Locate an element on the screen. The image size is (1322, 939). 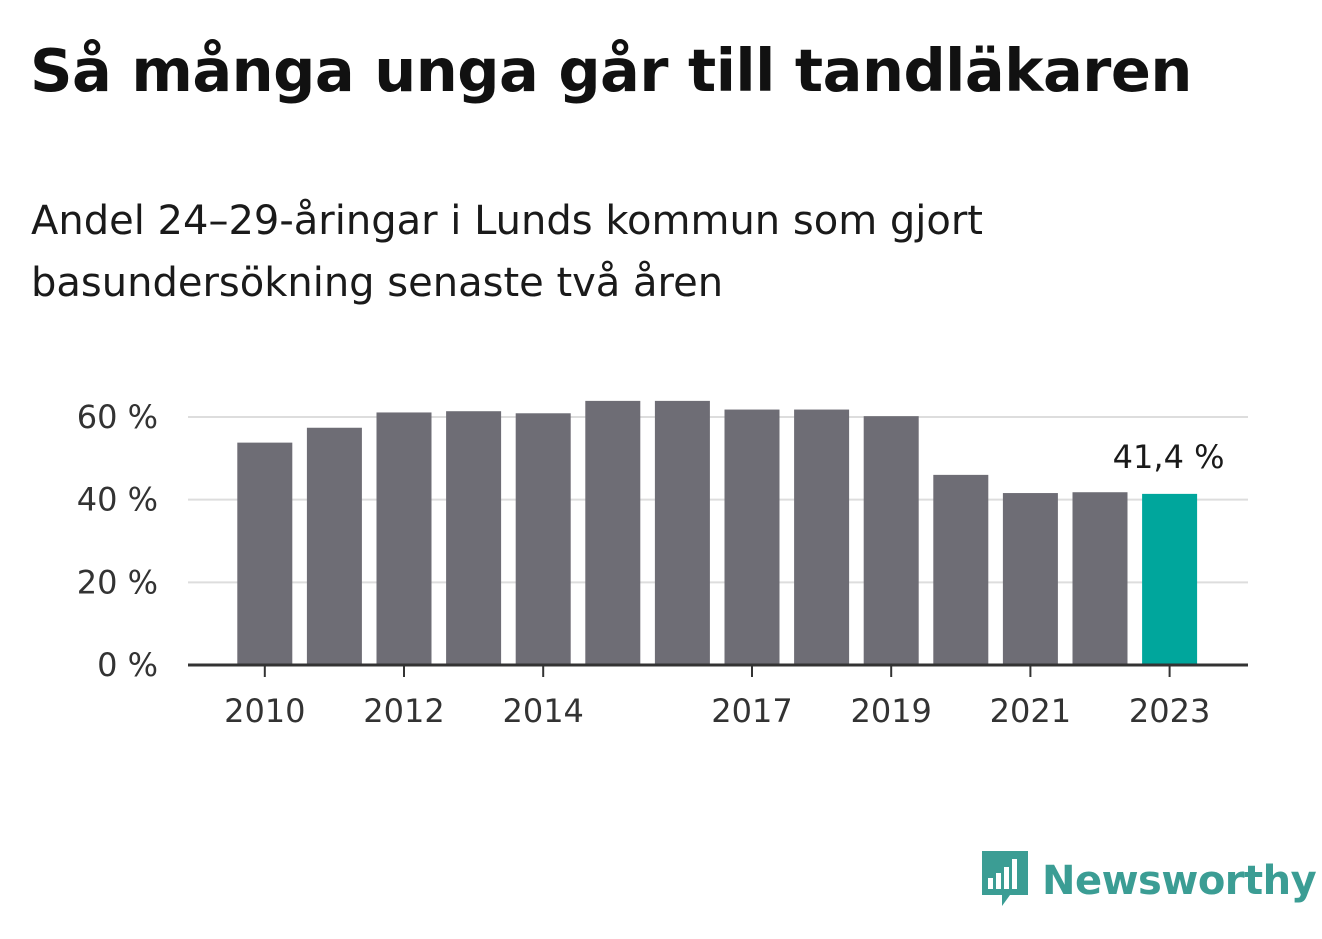
grid-lines is located at coordinates (718, 500).